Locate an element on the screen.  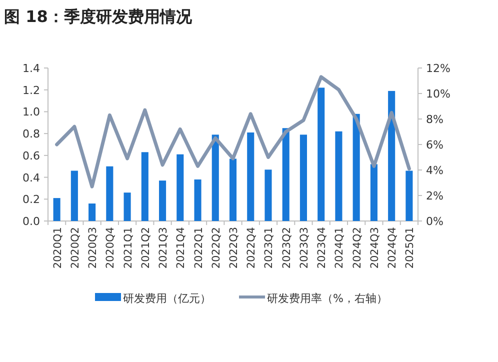
y-tick-label: 0.0 is located at coordinates (31, 221).